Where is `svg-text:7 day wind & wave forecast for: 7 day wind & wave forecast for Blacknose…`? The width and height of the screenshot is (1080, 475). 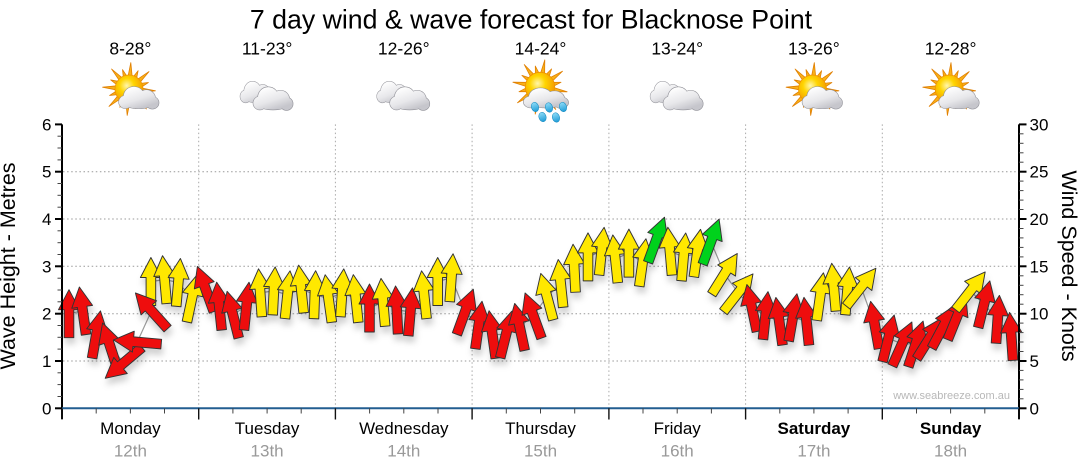
svg-text:7 day wind & wave forecast for: 7 day wind & wave forecast for Blacknose… is located at coordinates (531, 20).